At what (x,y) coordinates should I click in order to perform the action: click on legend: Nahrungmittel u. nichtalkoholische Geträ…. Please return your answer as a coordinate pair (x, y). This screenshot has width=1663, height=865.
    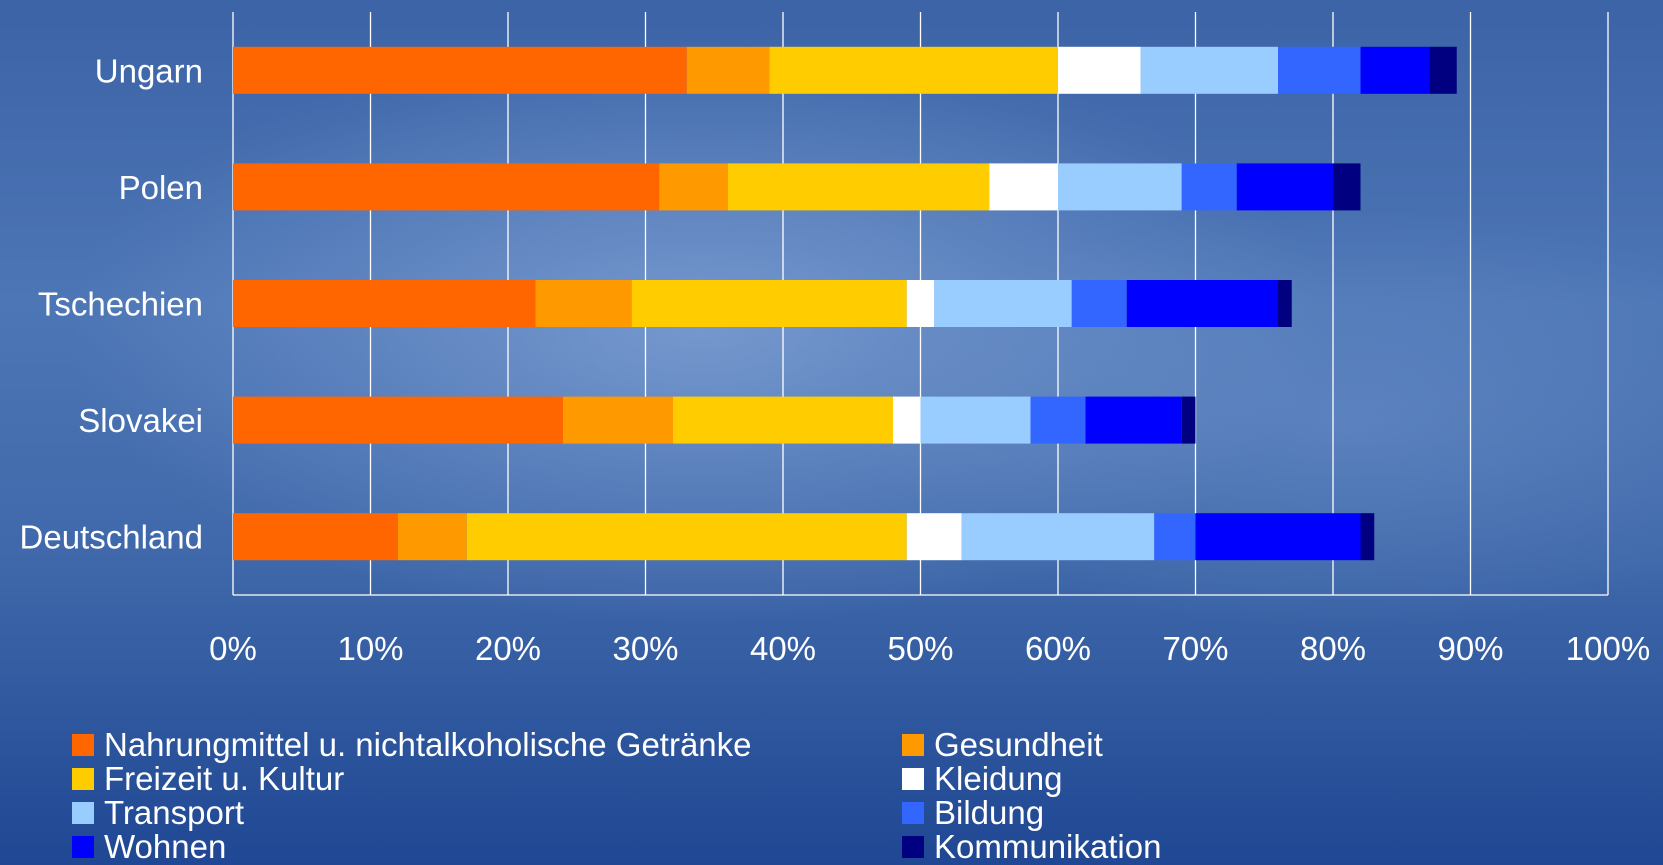
    Looking at the image, I should click on (672, 796).